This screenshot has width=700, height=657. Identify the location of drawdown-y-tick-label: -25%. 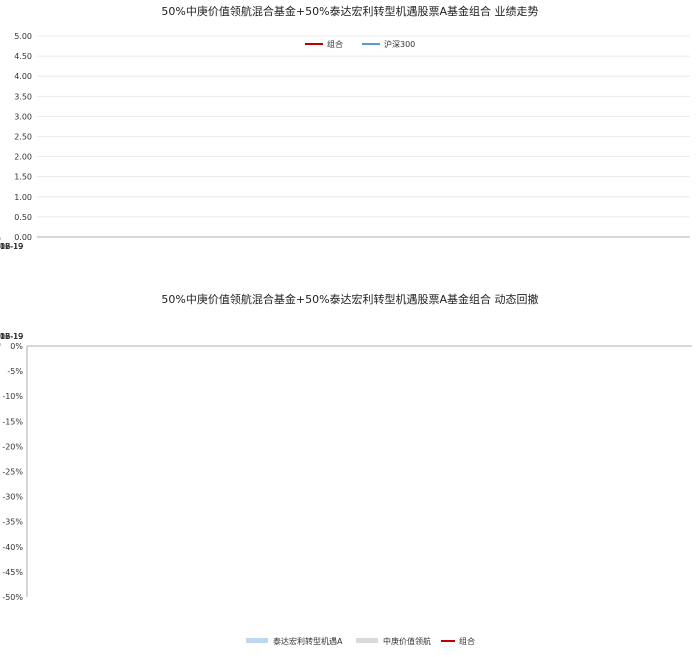
(12, 472).